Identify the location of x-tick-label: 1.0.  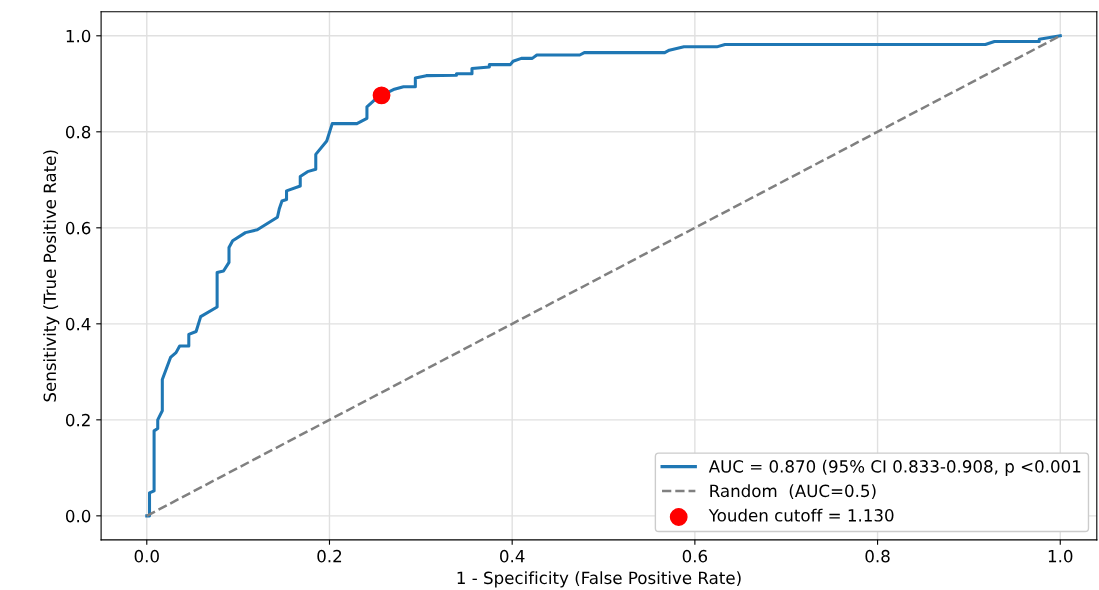
(1060, 556).